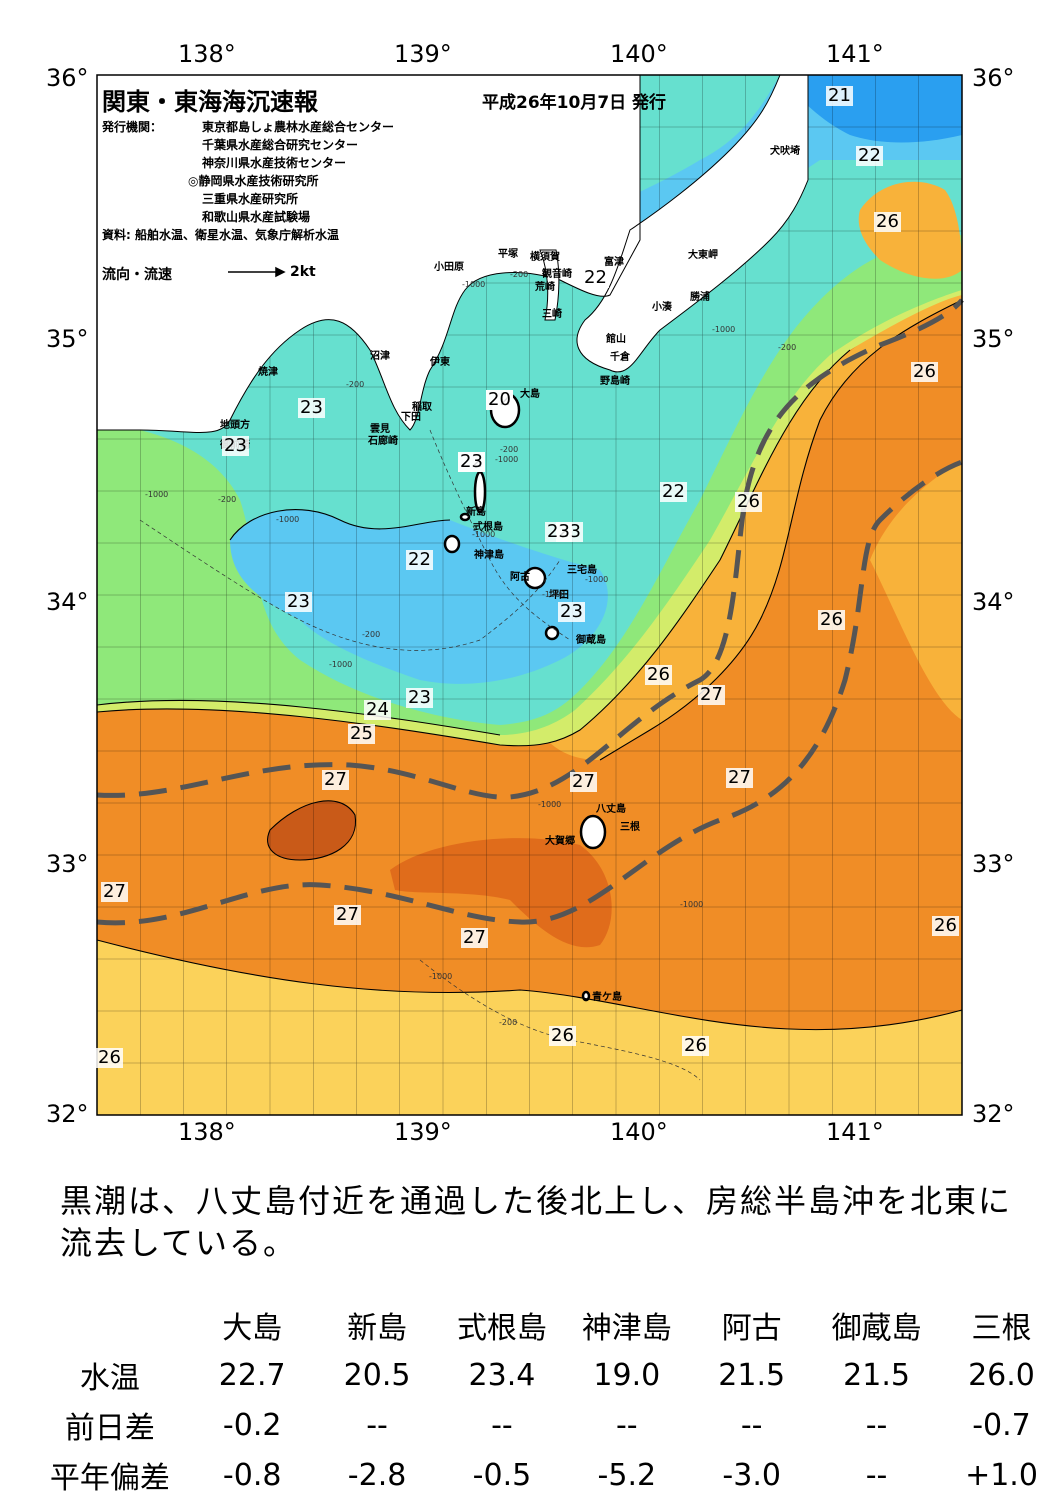 This screenshot has height=1503, width=1064. What do you see at coordinates (476, 512) in the screenshot?
I see `place-label: 新島` at bounding box center [476, 512].